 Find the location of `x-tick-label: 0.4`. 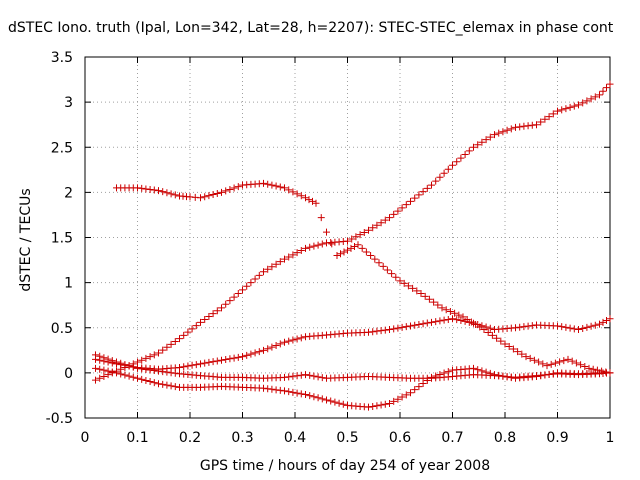

x-tick-label: 0.4 is located at coordinates (295, 438).